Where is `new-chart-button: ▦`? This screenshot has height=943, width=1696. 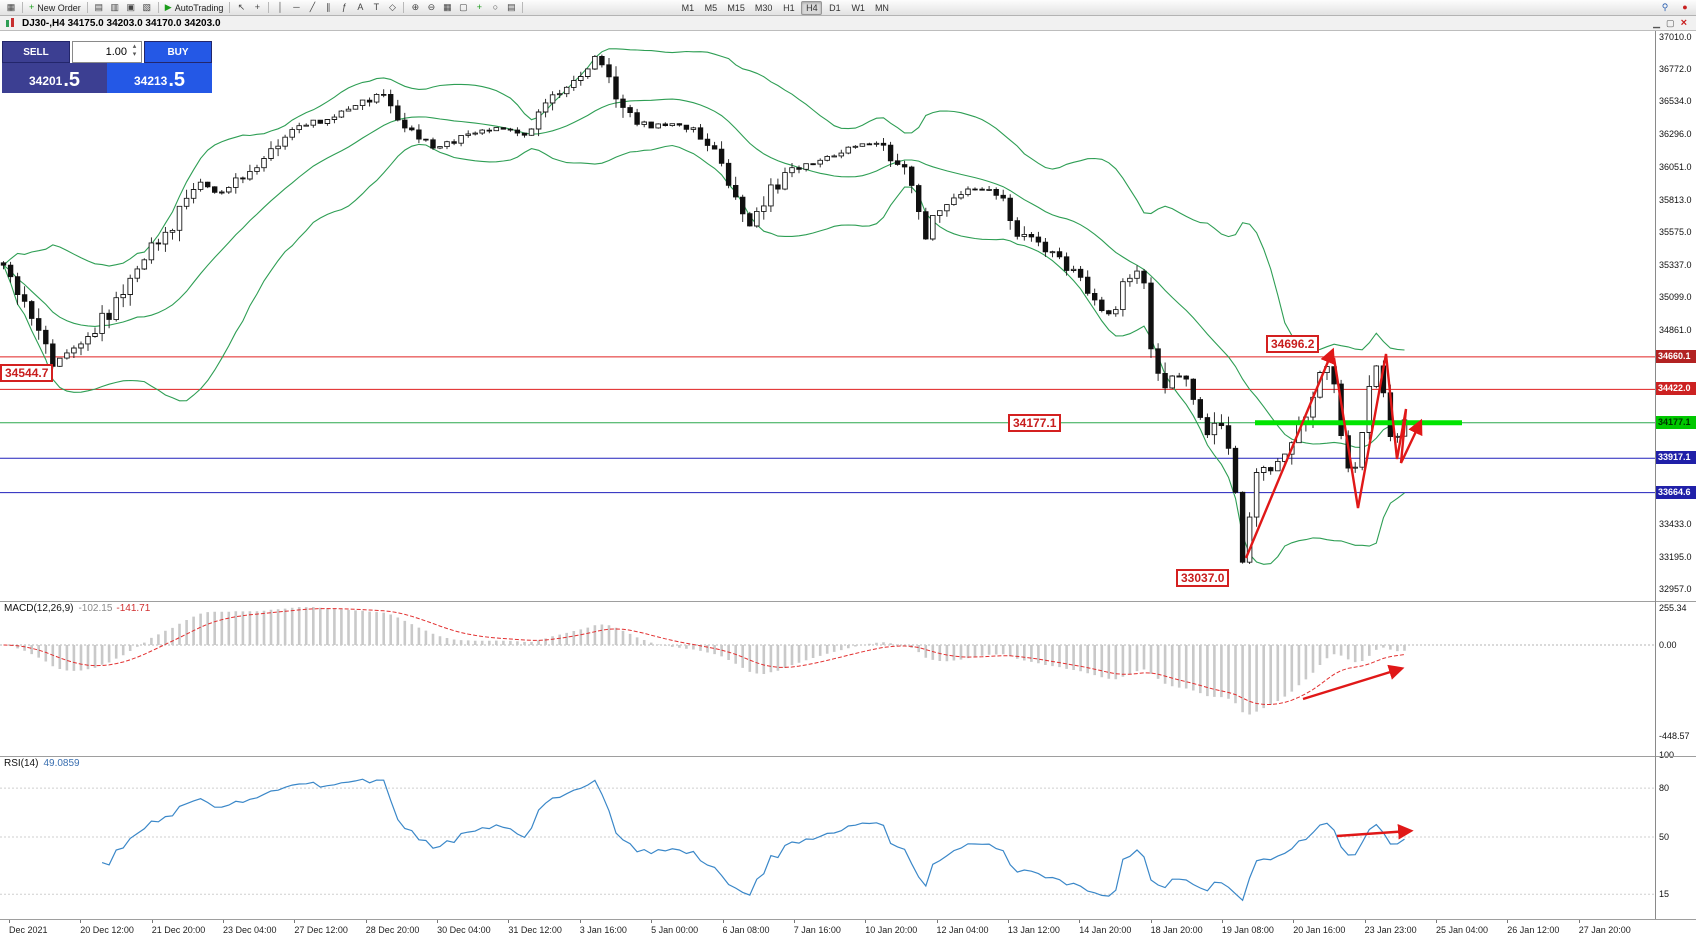 new-chart-button: ▦ is located at coordinates (11, 7).